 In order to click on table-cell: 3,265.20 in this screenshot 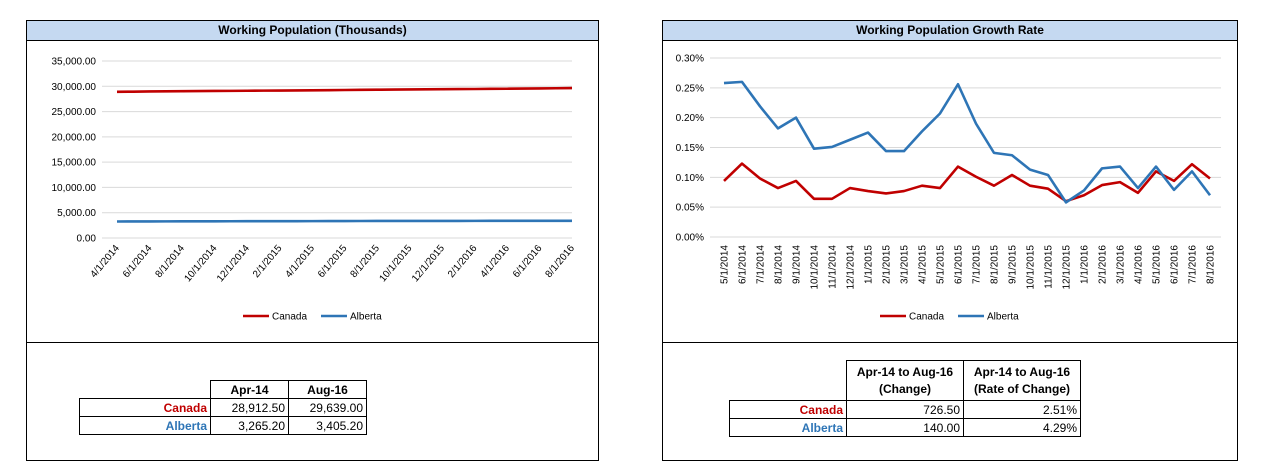, I will do `click(249, 425)`.